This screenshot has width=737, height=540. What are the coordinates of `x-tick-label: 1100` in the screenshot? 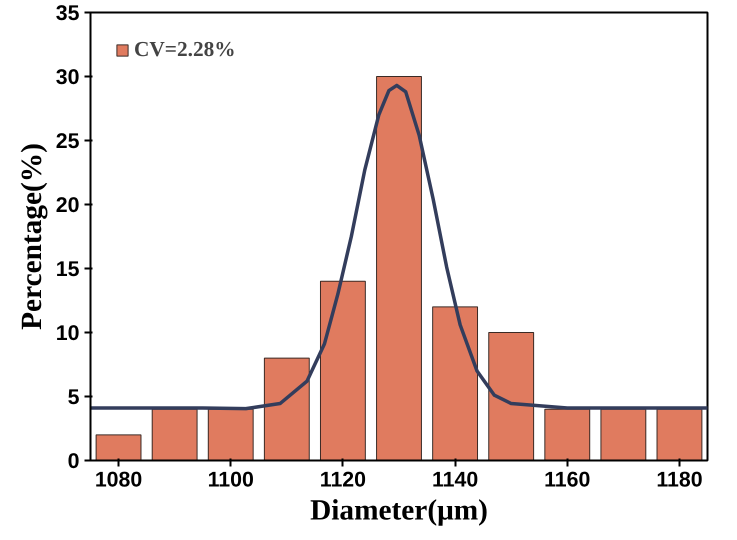 It's located at (231, 480).